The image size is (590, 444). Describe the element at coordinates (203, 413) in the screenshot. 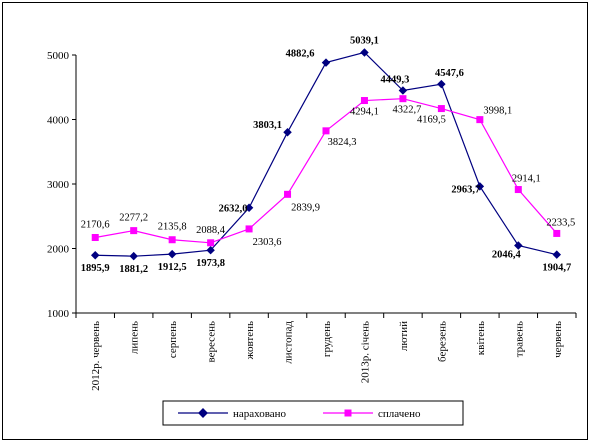

I see `legend-marker-accrued` at that location.